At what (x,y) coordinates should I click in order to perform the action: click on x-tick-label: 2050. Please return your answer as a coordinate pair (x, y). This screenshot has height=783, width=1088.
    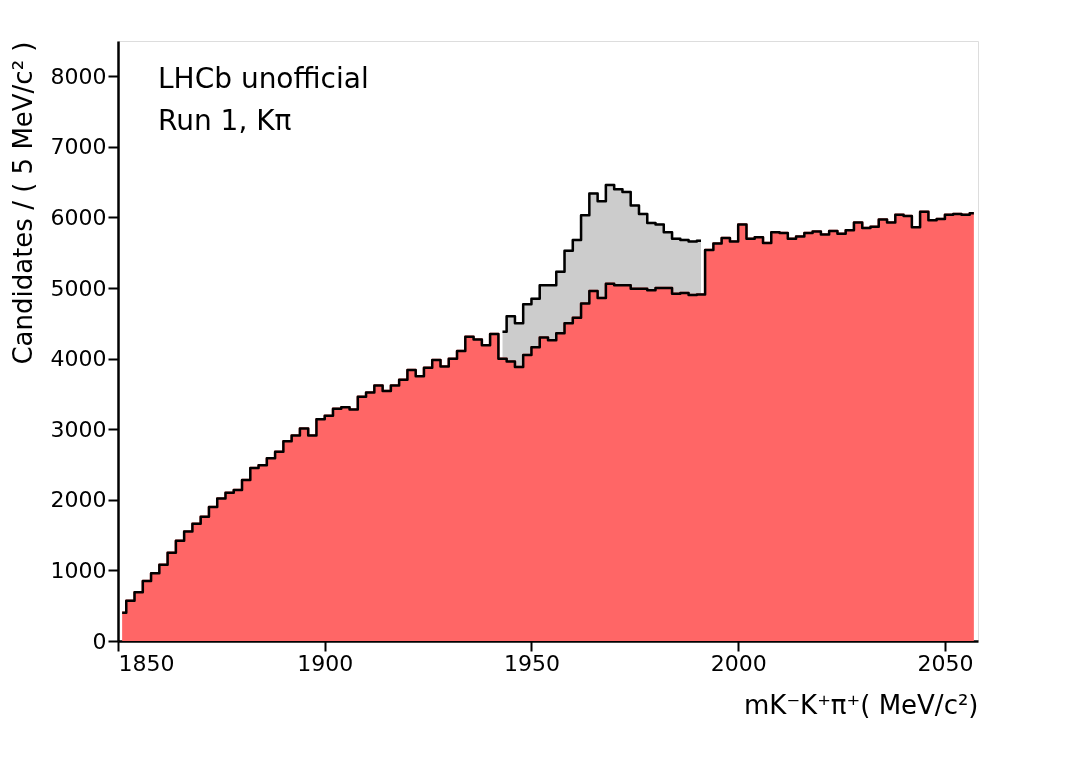
    Looking at the image, I should click on (945, 663).